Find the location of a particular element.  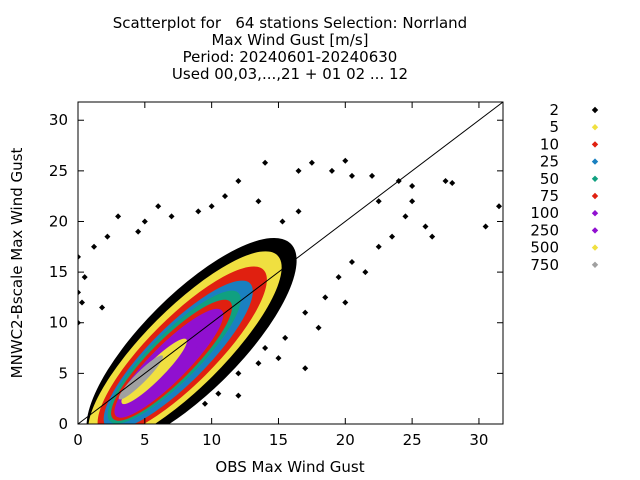

density-layers is located at coordinates (191, 330).